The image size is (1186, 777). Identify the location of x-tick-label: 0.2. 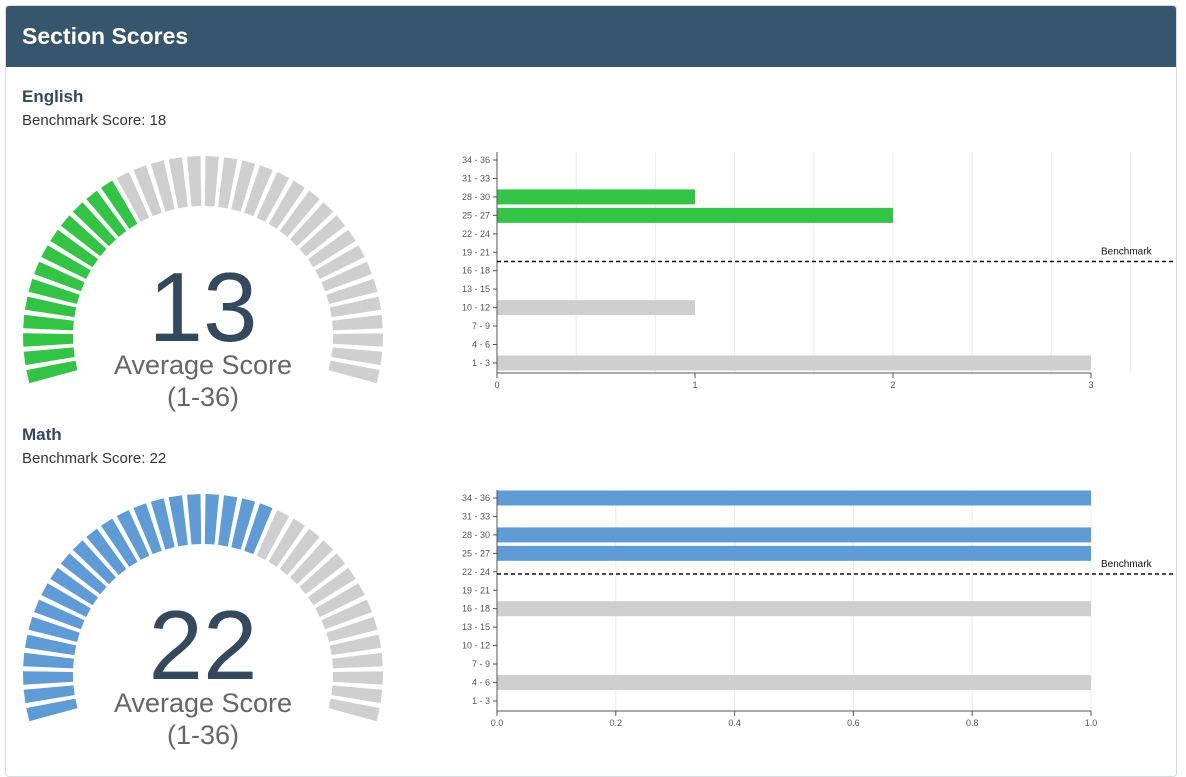
(616, 723).